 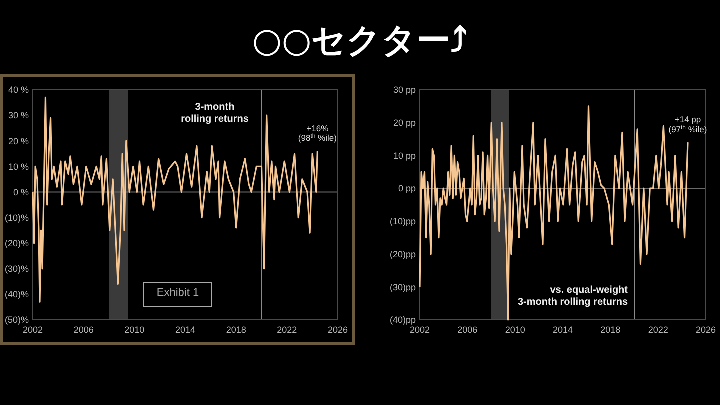 I want to click on y-tick-label: 10 pp, so click(x=404, y=155).